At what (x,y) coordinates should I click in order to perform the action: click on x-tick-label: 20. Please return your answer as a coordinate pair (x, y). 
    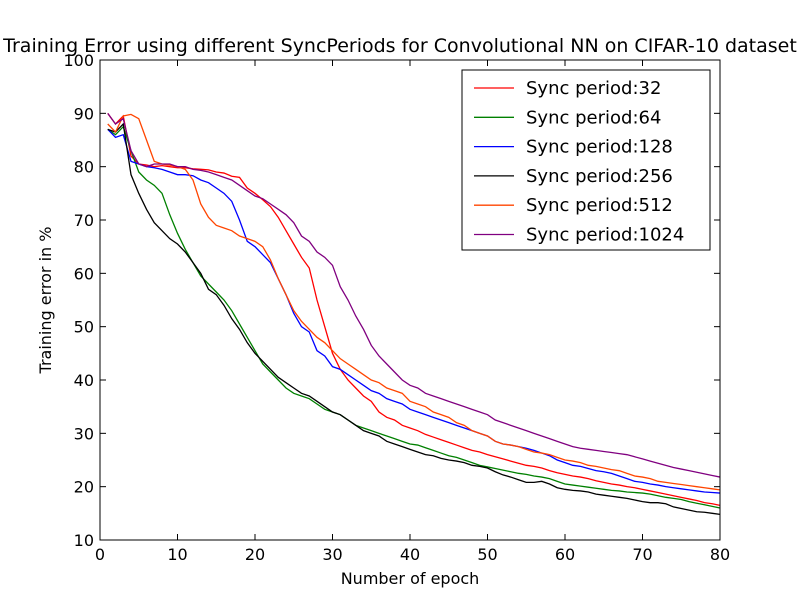
    Looking at the image, I should click on (255, 554).